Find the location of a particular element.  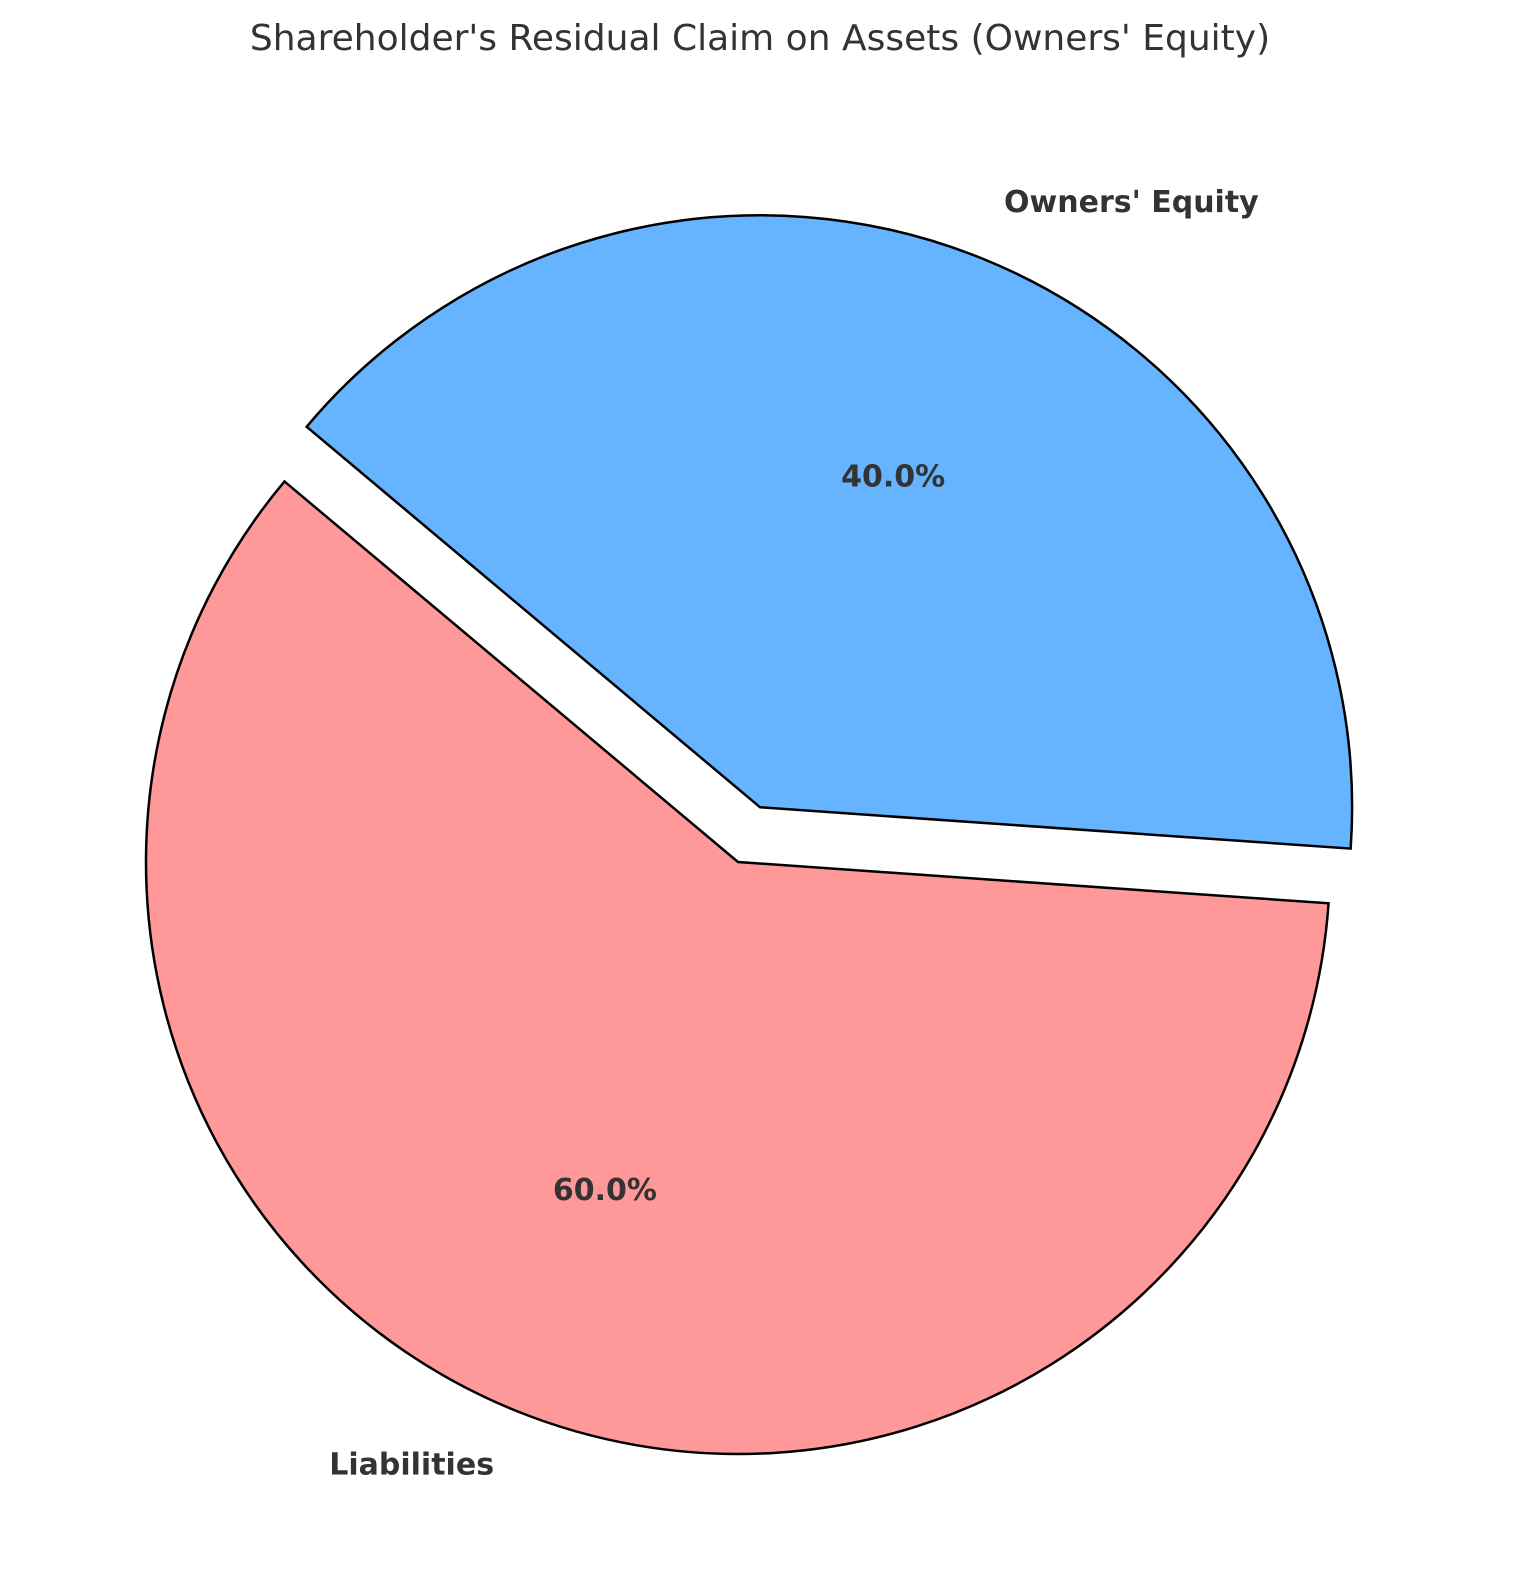

slice-label: Owners' Equity is located at coordinates (1131, 202).